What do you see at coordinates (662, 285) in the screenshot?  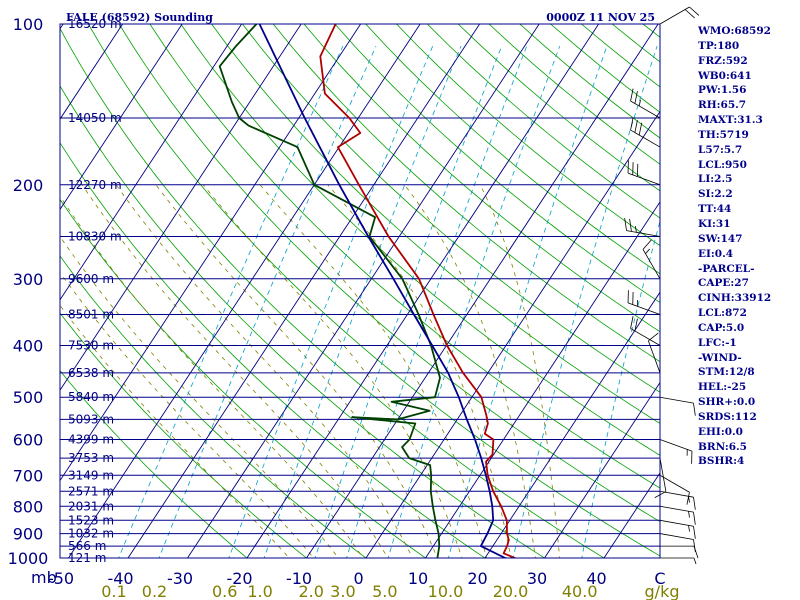 I see `wind-barbs` at bounding box center [662, 285].